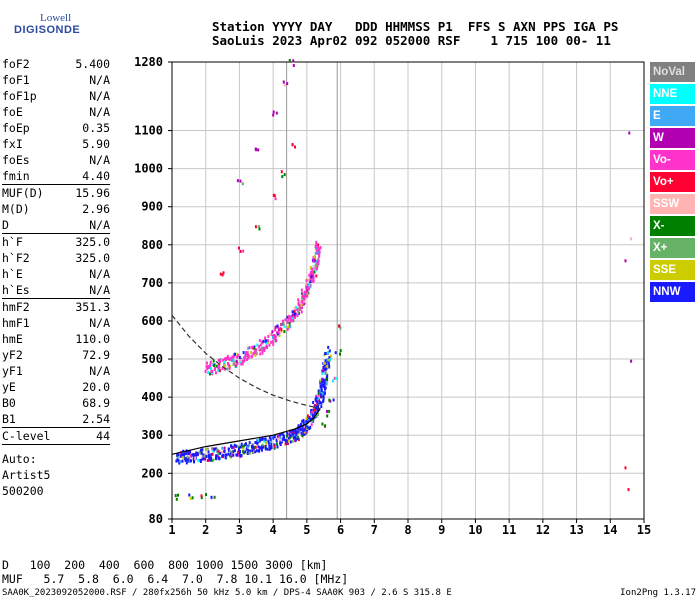  I want to click on legend-item: Vo-, so click(672, 160).